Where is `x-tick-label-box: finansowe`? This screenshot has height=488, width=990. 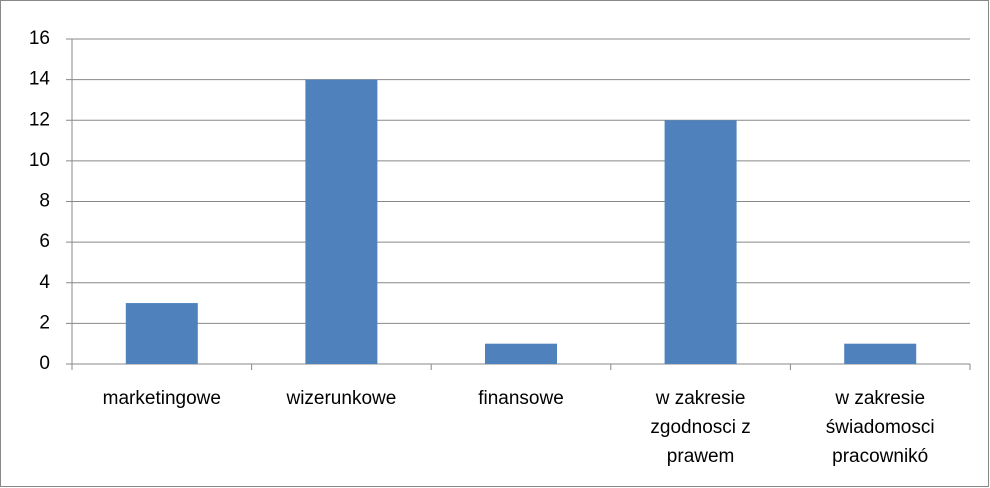
x-tick-label-box: finansowe is located at coordinates (521, 398).